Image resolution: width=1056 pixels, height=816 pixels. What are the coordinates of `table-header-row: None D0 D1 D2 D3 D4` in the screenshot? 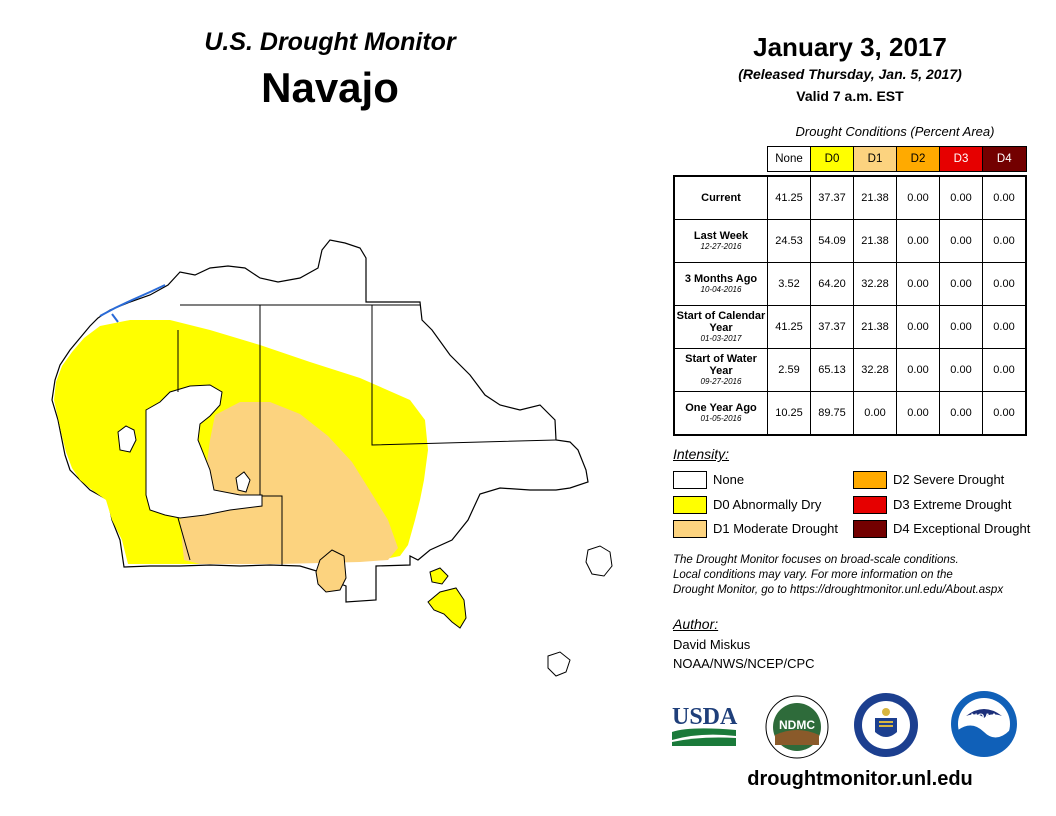 It's located at (850, 159).